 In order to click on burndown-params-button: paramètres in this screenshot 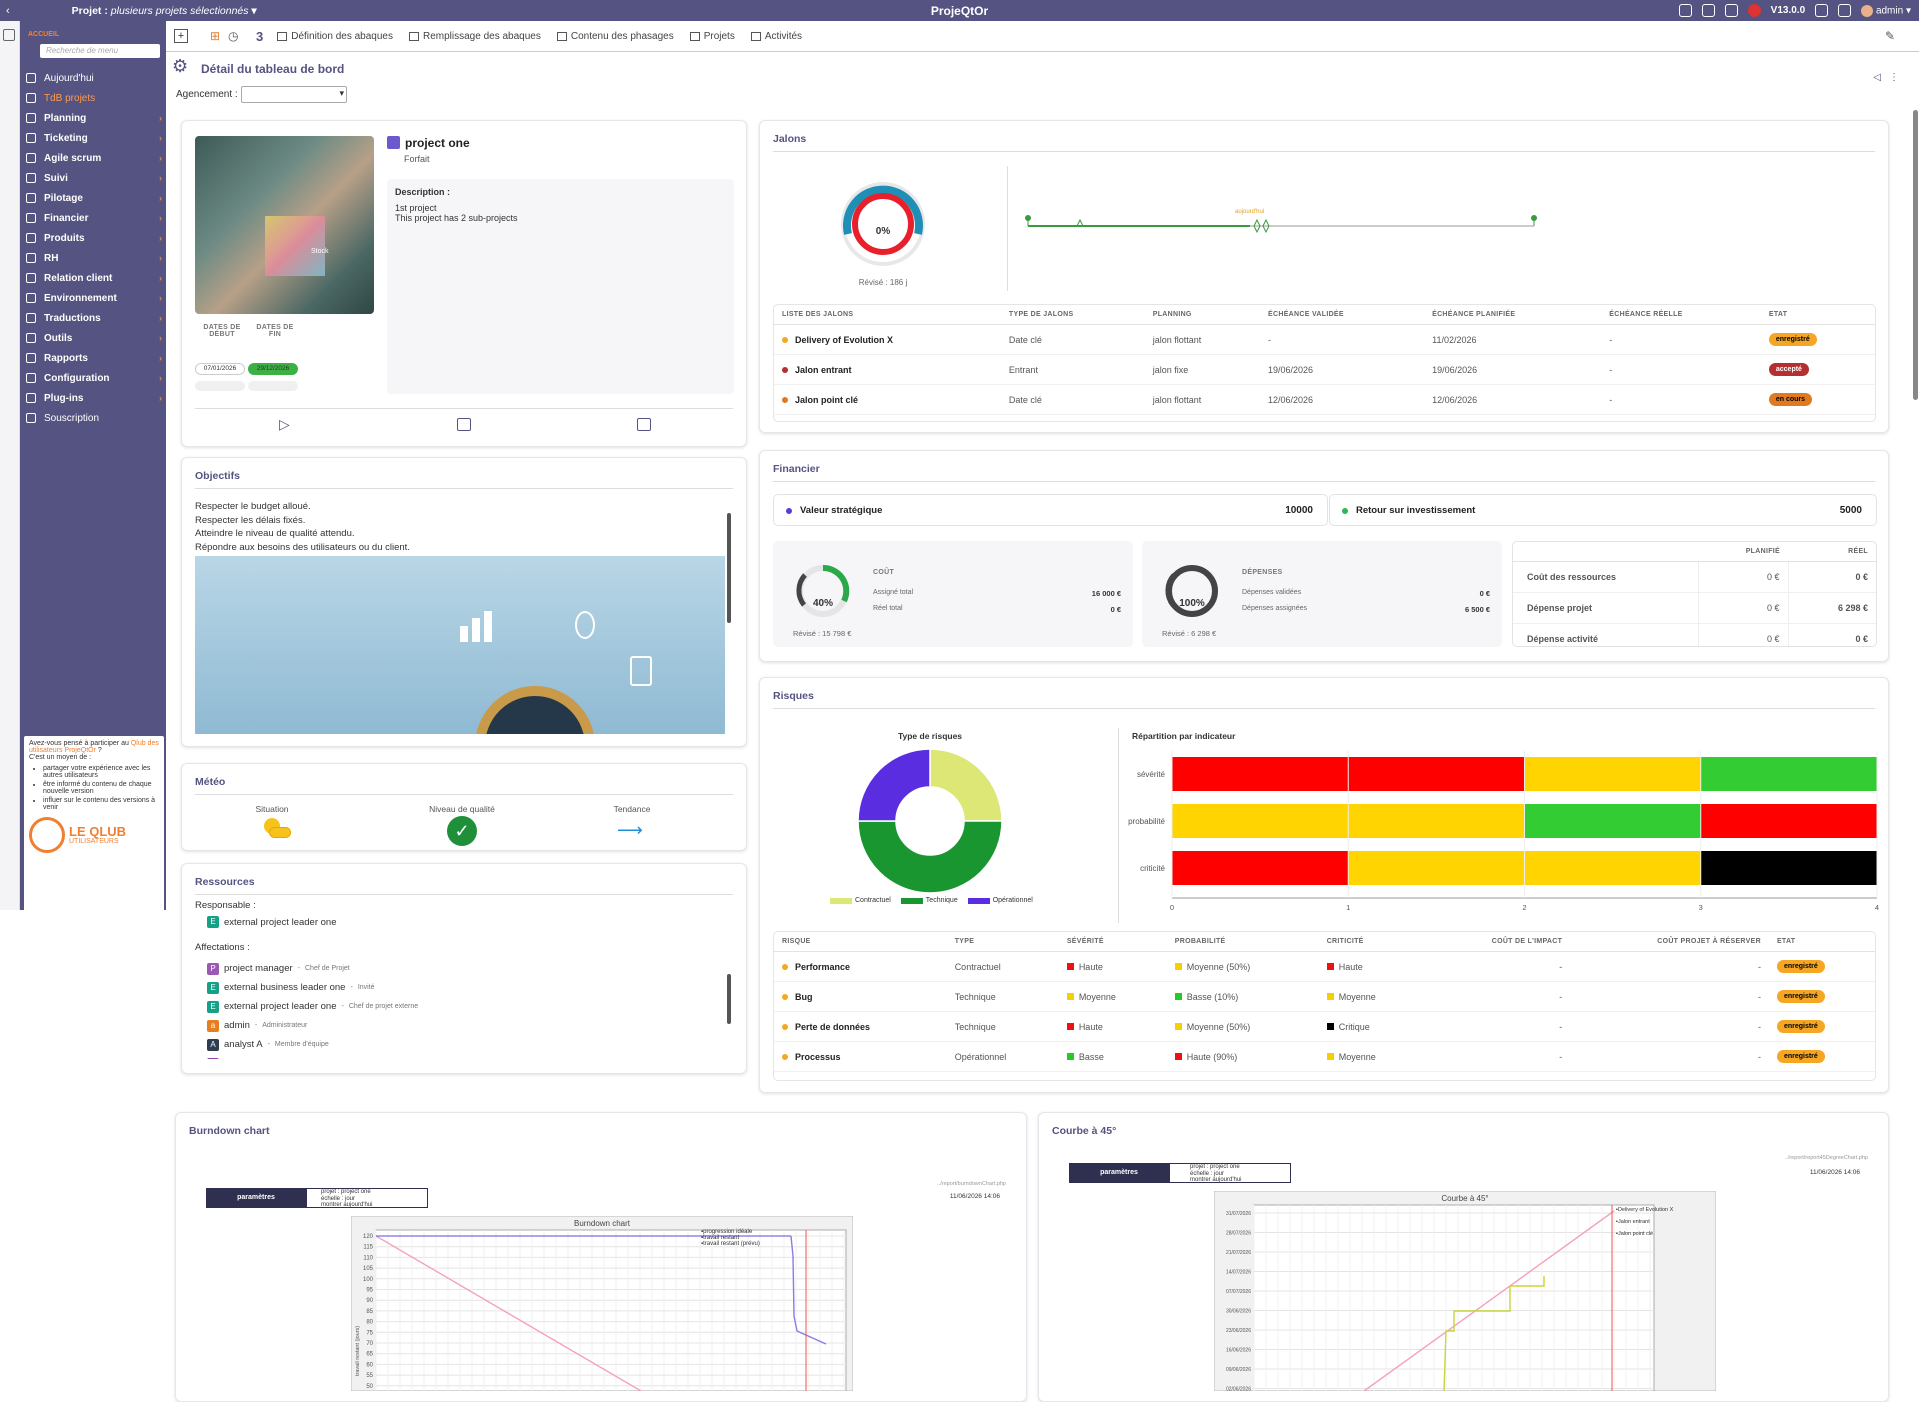, I will do `click(256, 1198)`.